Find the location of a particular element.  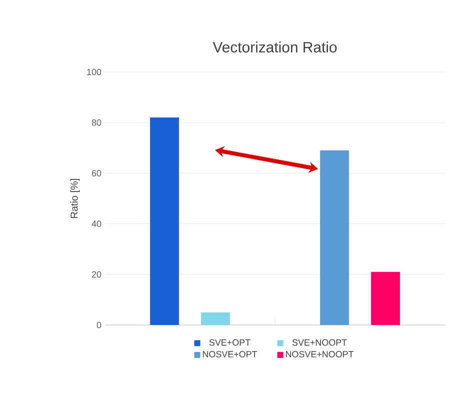

y-tick-label: 20 is located at coordinates (97, 274).